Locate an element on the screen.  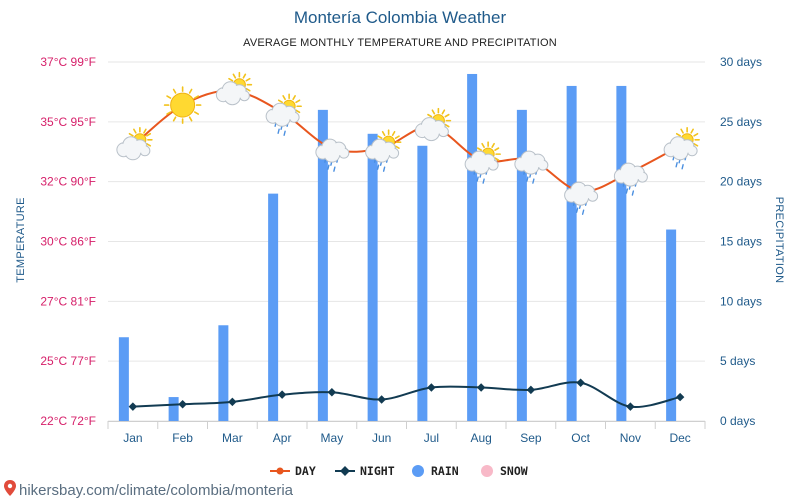
temperature-tick-label: 27°C 81°F is located at coordinates (68, 301).